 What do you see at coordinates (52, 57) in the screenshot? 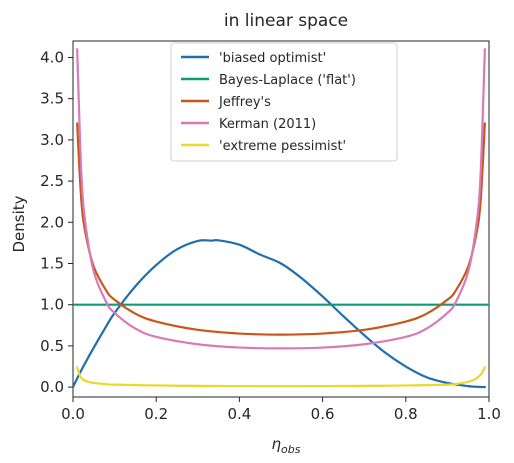
I see `y-tick-label: 4.0` at bounding box center [52, 57].